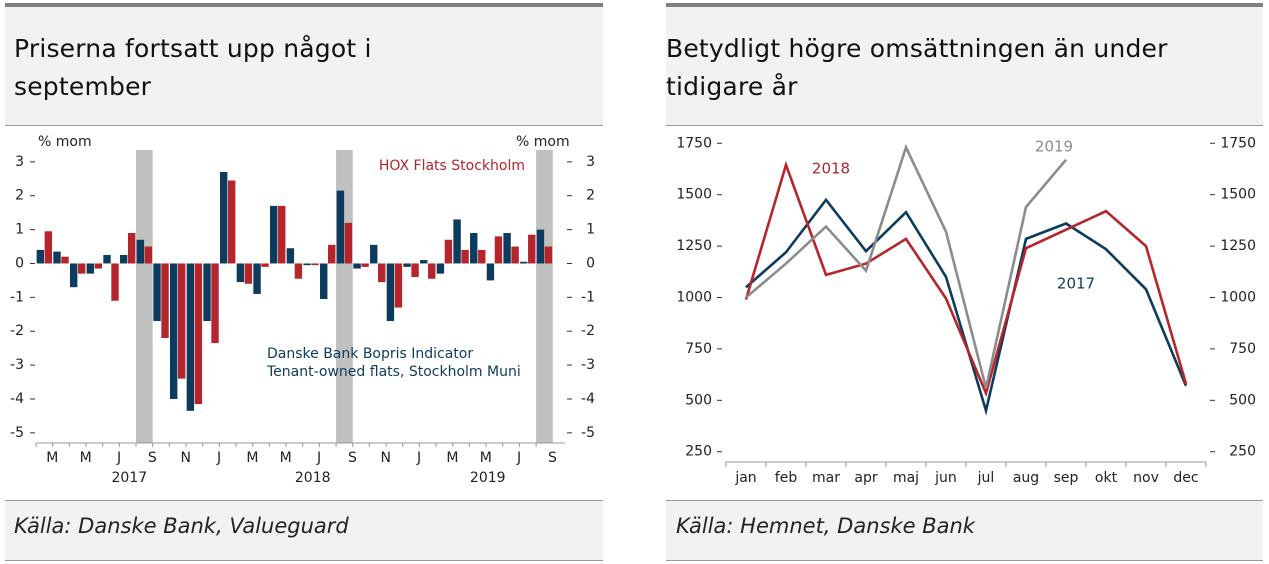 The width and height of the screenshot is (1269, 564). What do you see at coordinates (452, 458) in the screenshot?
I see `x-tick-label: M` at bounding box center [452, 458].